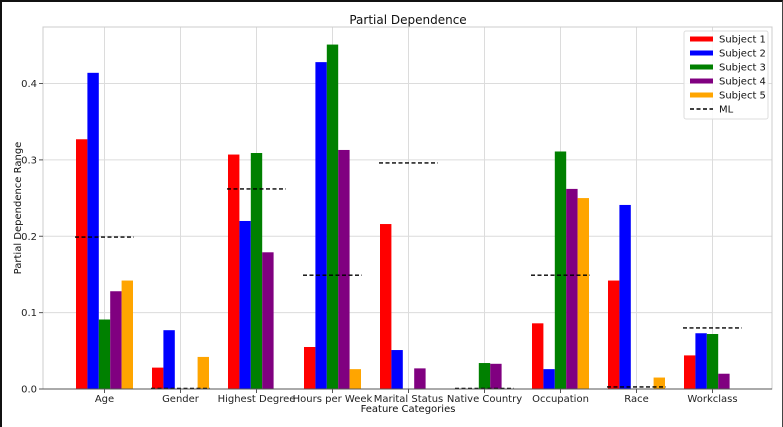 This screenshot has height=427, width=783. Describe the element at coordinates (742, 82) in the screenshot. I see `legend-label: Subject 4` at that location.